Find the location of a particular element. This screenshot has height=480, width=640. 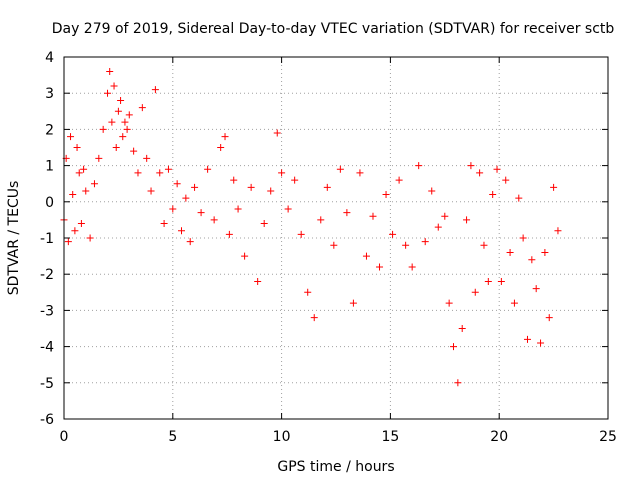

x-tick-label: 5 is located at coordinates (172, 437).